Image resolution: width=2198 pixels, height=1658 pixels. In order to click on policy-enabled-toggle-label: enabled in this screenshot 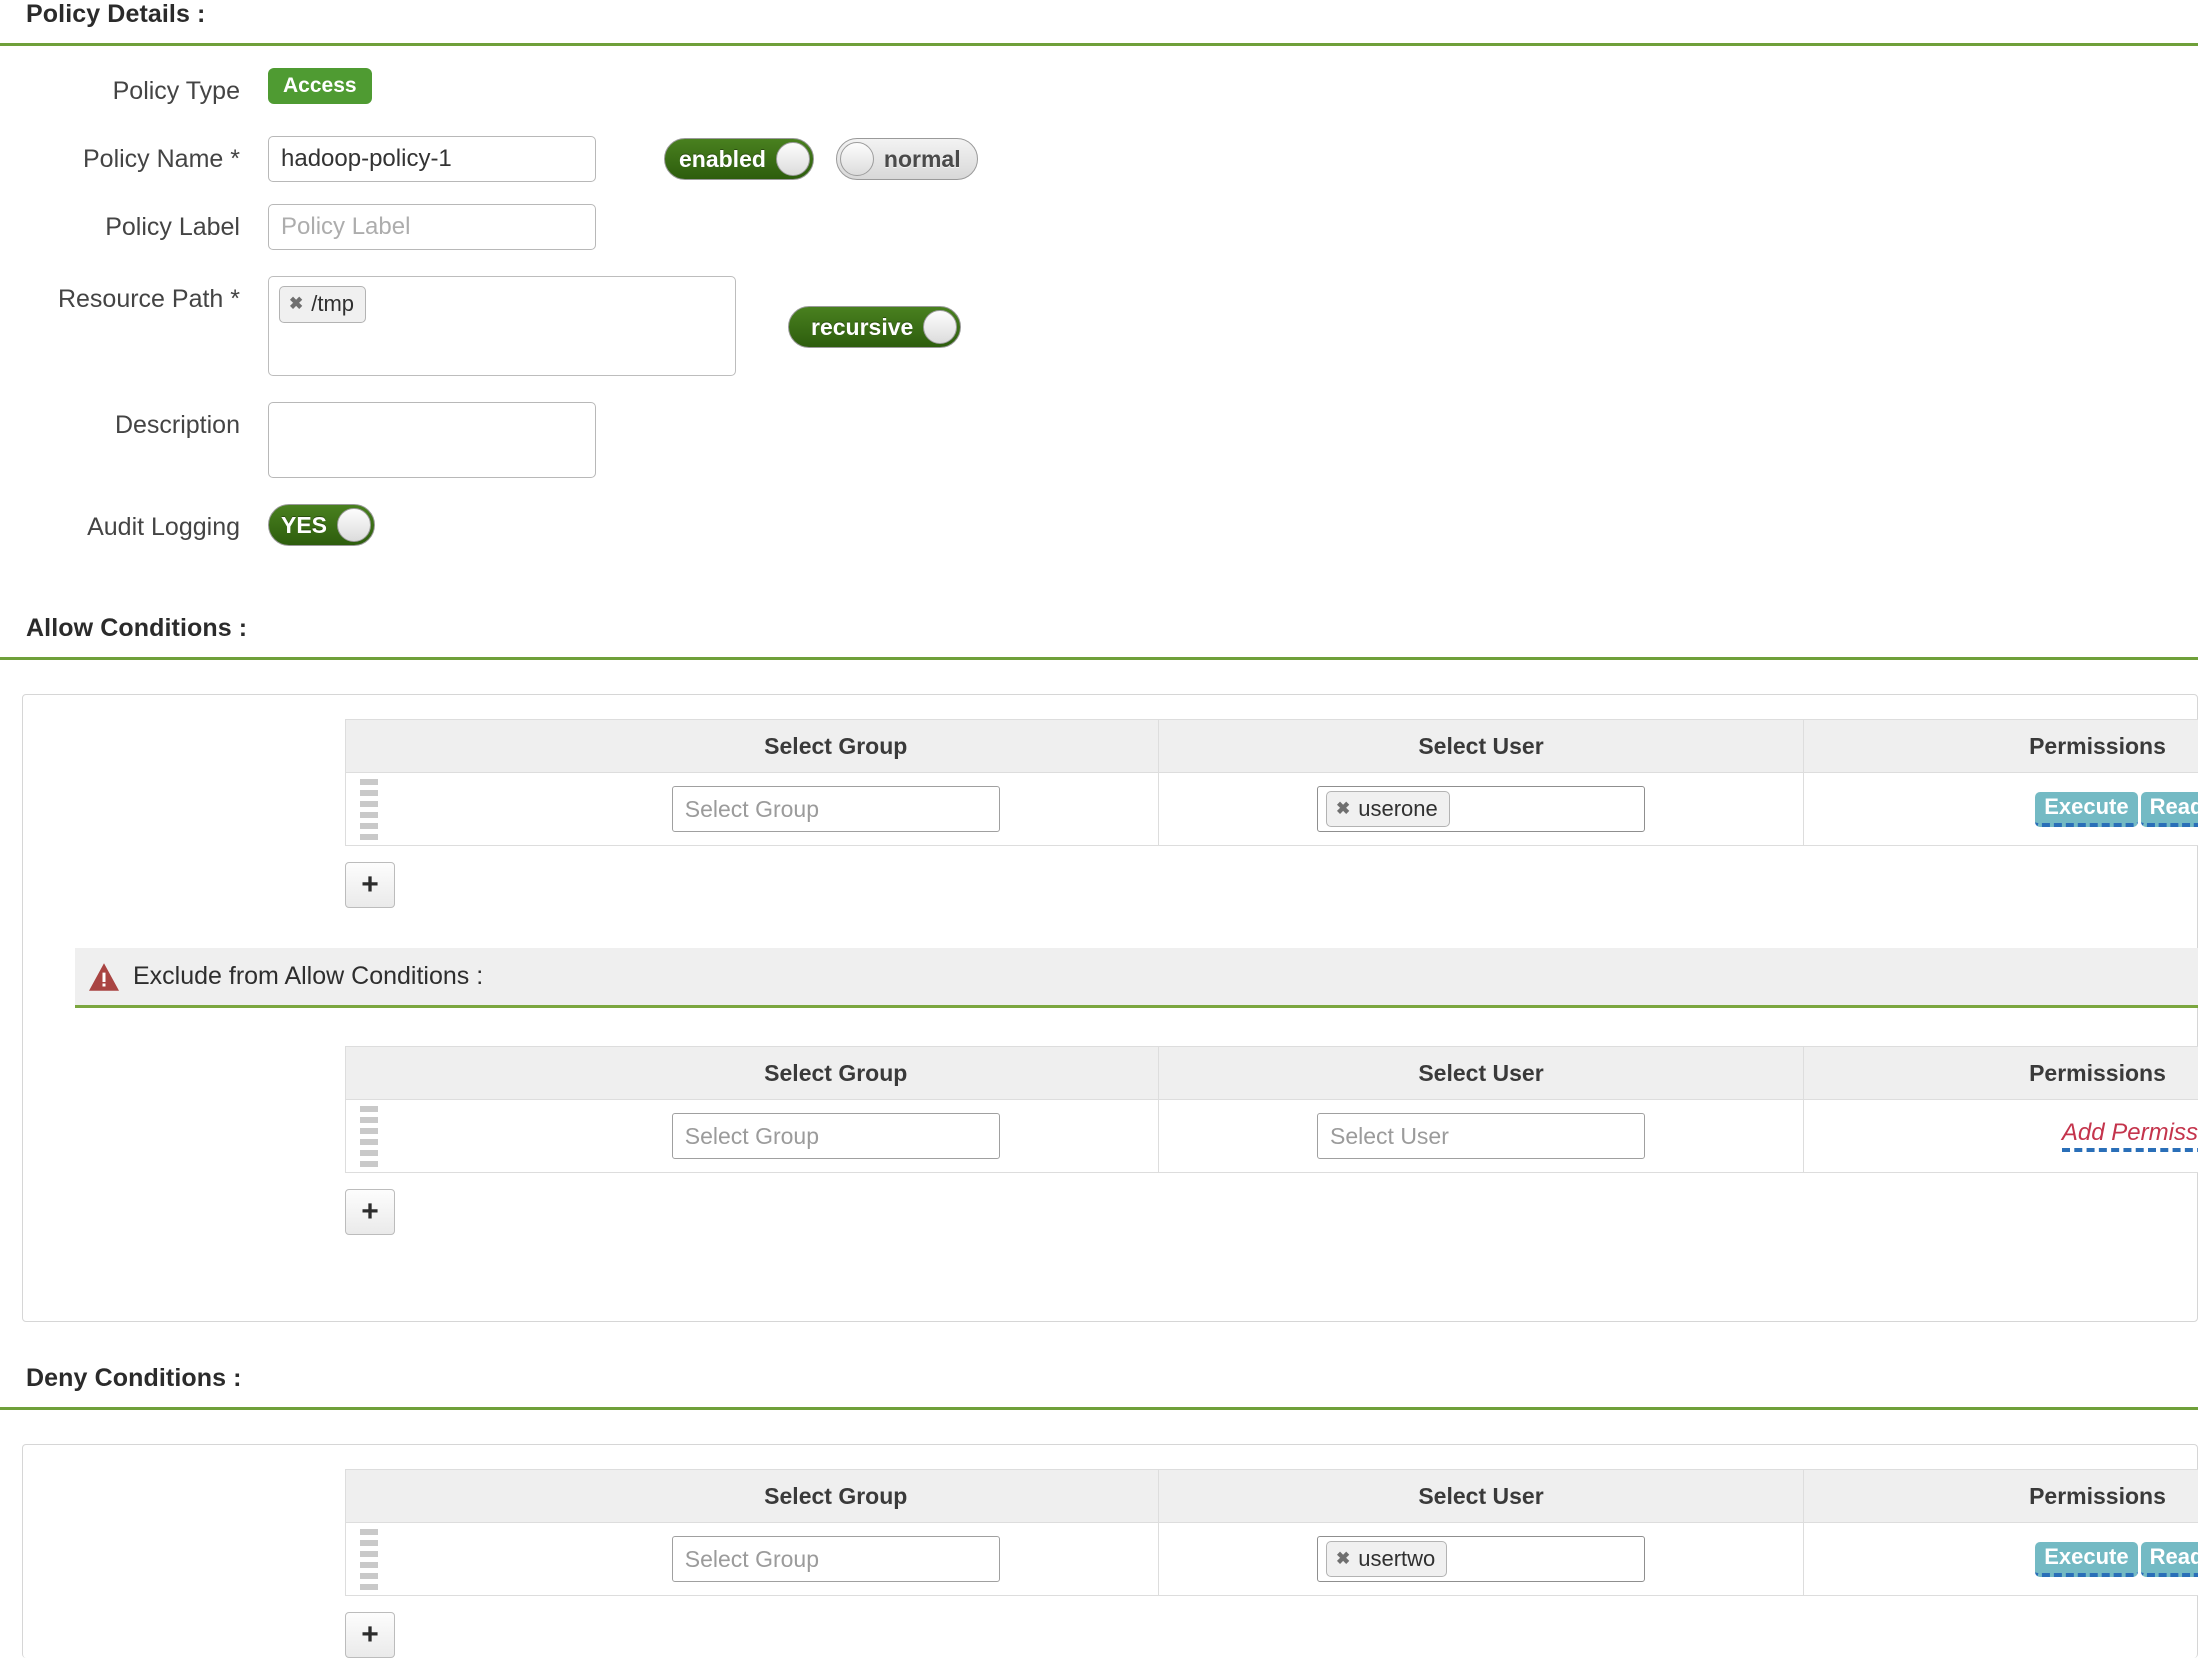, I will do `click(722, 159)`.